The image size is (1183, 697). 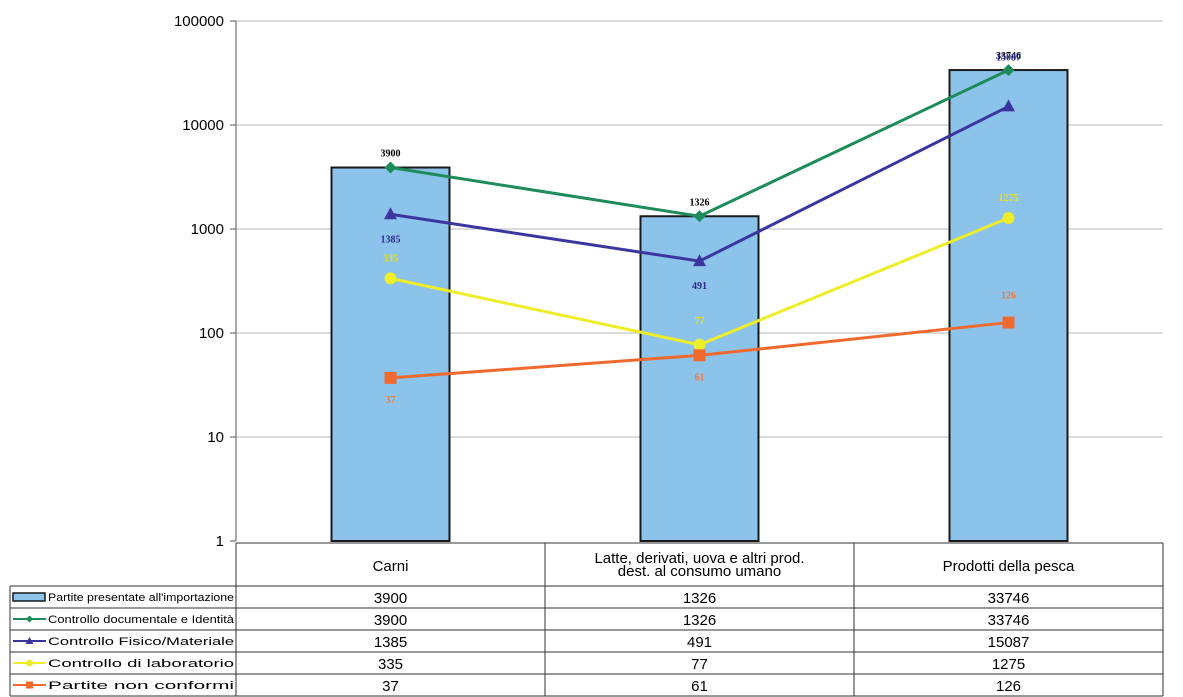 I want to click on data-label: 61, so click(x=700, y=377).